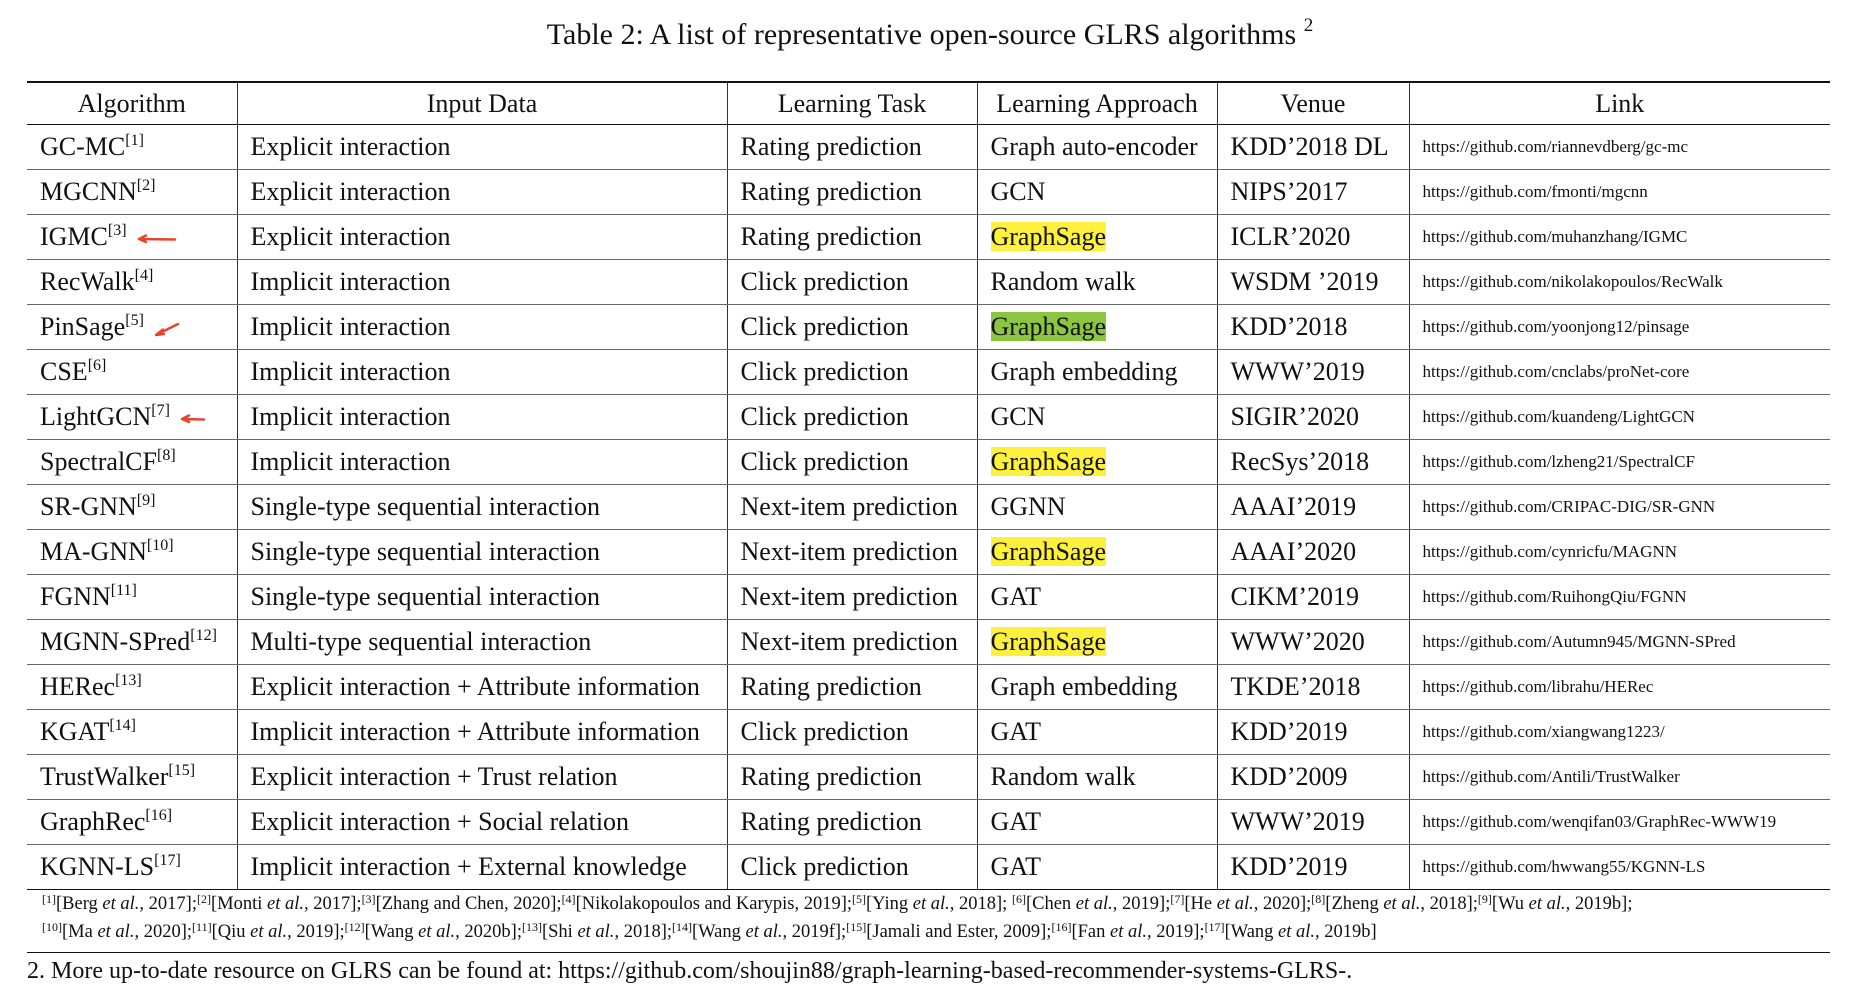 Image resolution: width=1860 pixels, height=1002 pixels. What do you see at coordinates (64, 371) in the screenshot?
I see `algorithm-name: CSE` at bounding box center [64, 371].